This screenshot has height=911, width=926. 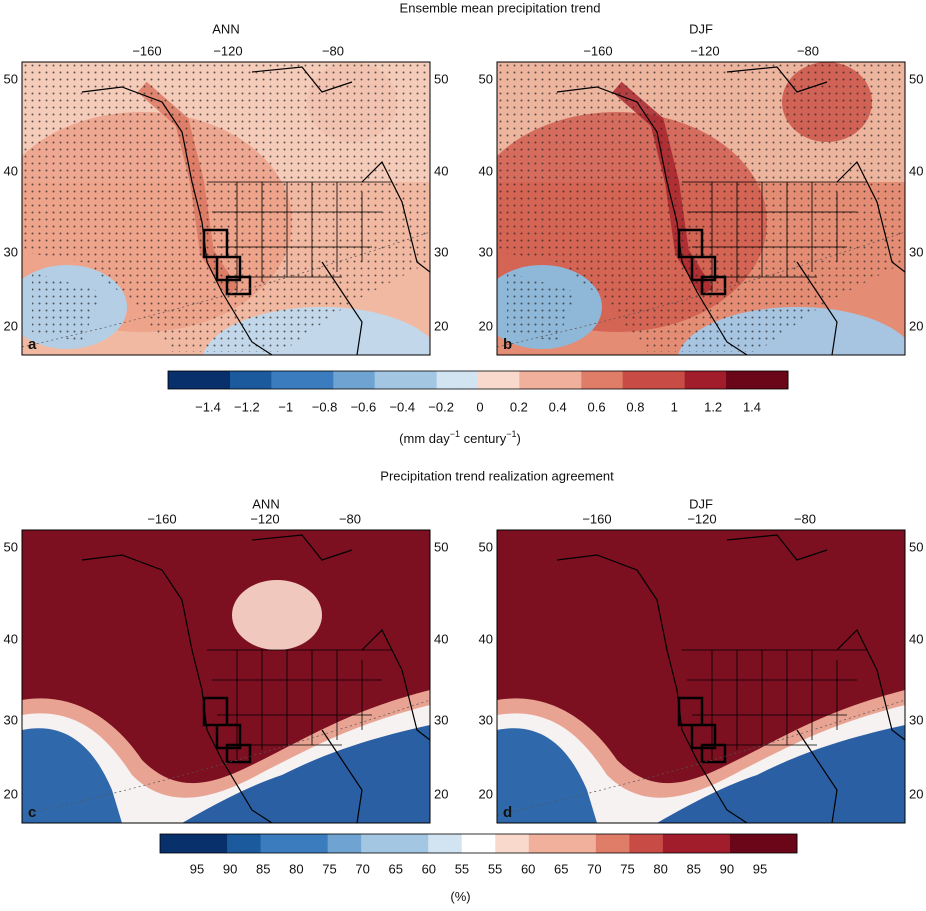 I want to click on unit-part: century, so click(x=483, y=438).